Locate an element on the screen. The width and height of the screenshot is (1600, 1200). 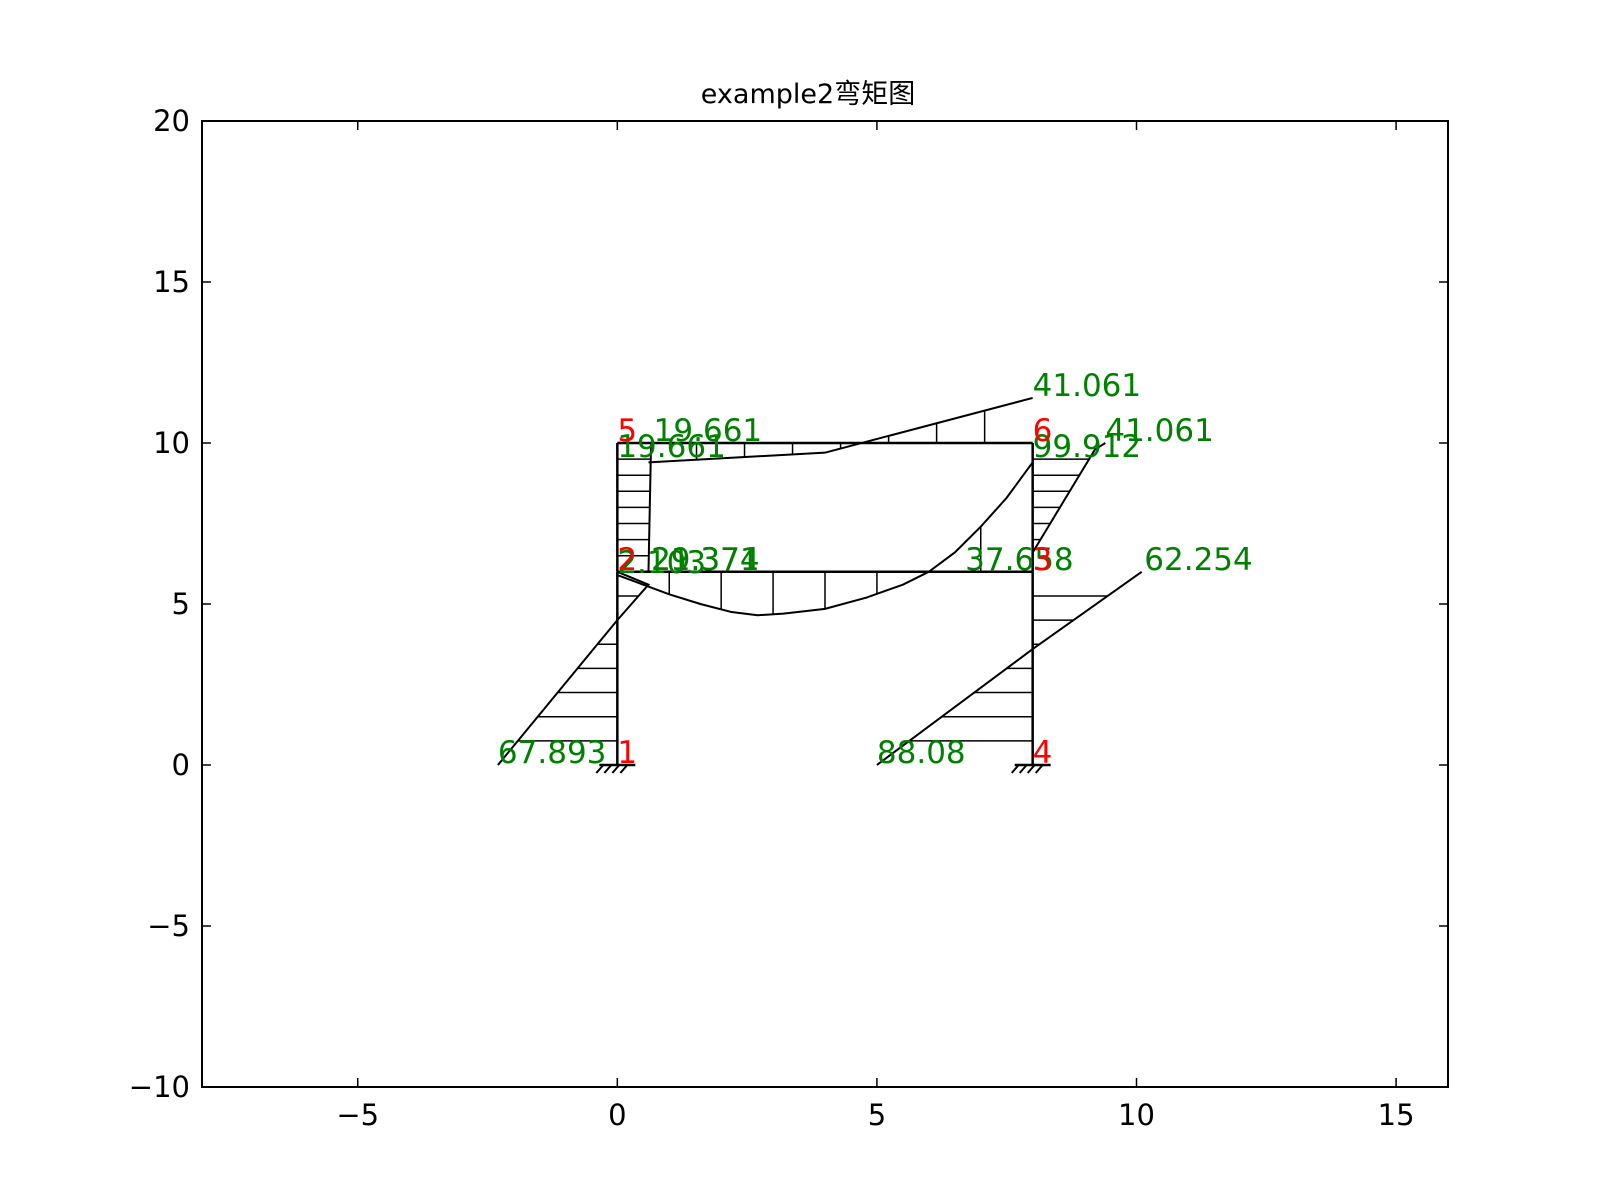
moment-value-label: 29.374 is located at coordinates (705, 560).